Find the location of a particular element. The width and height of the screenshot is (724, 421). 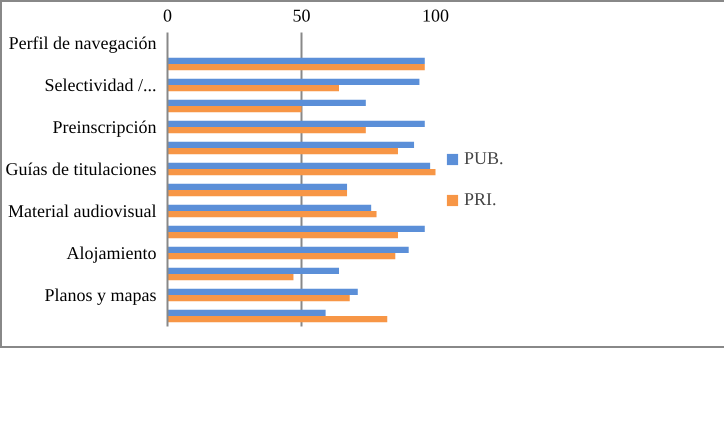

y-tick-label: Alojamiento is located at coordinates (111, 253).